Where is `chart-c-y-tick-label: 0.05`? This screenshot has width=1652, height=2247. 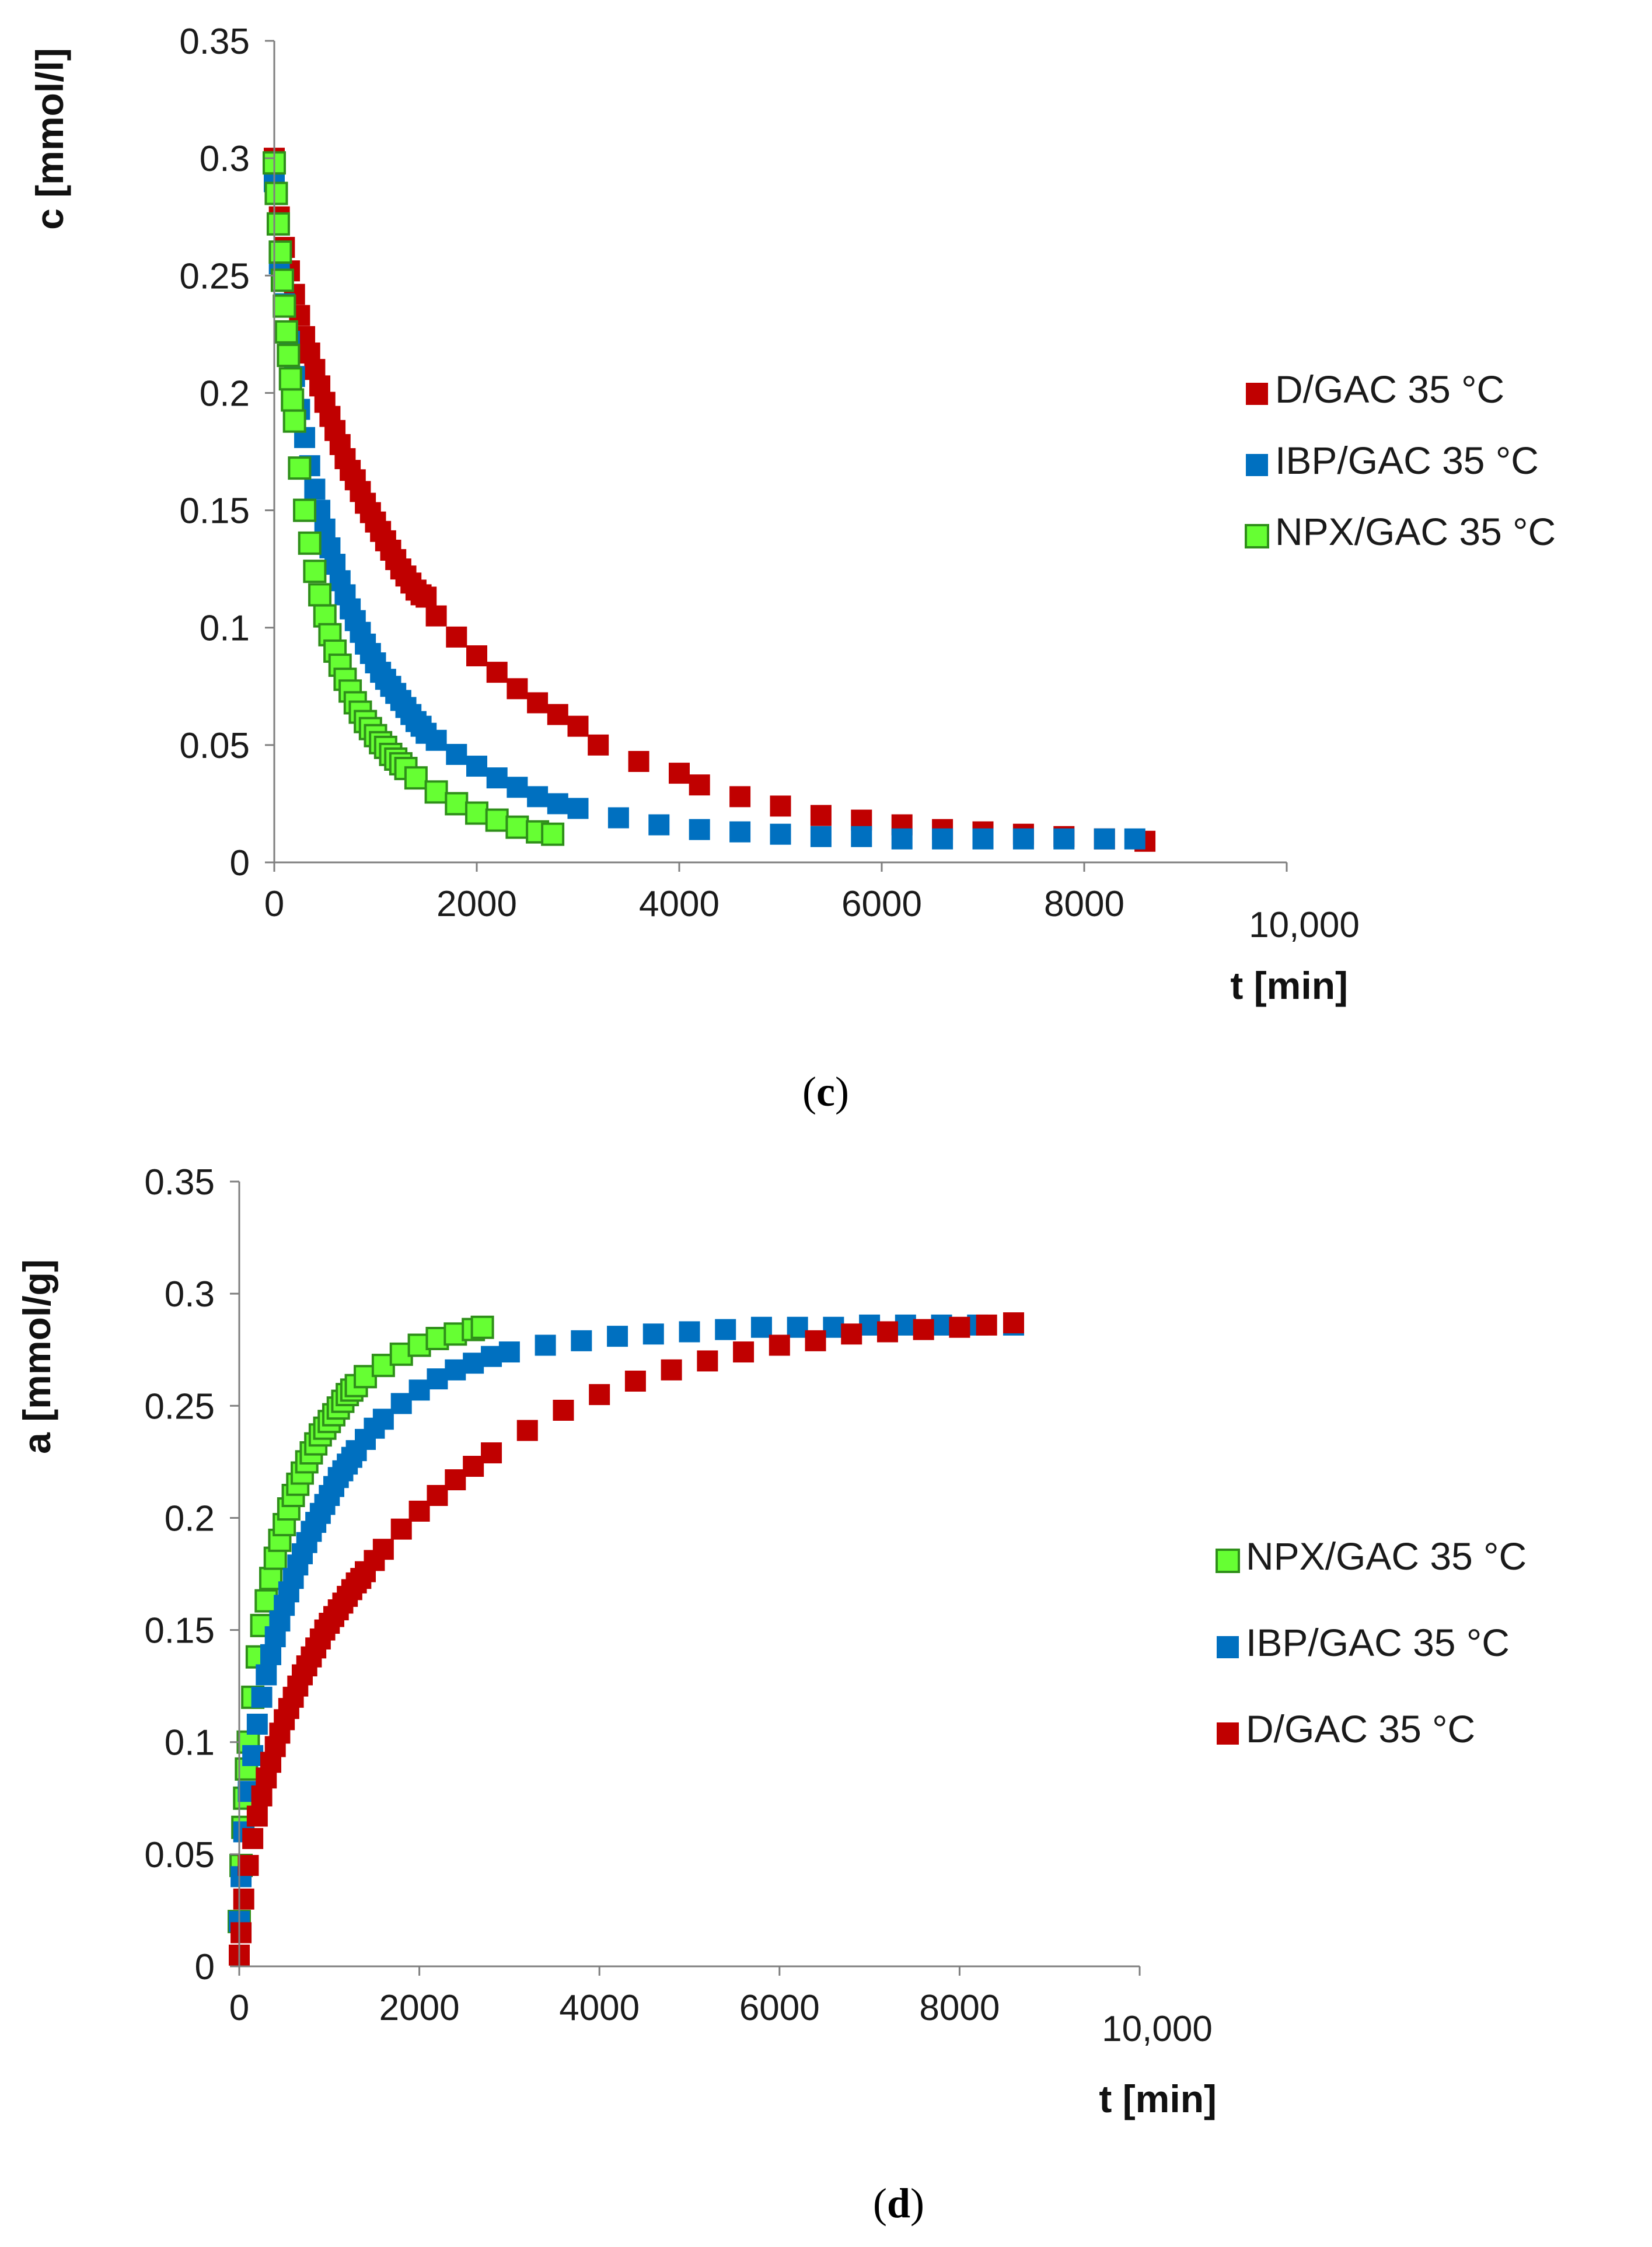 chart-c-y-tick-label: 0.05 is located at coordinates (215, 746).